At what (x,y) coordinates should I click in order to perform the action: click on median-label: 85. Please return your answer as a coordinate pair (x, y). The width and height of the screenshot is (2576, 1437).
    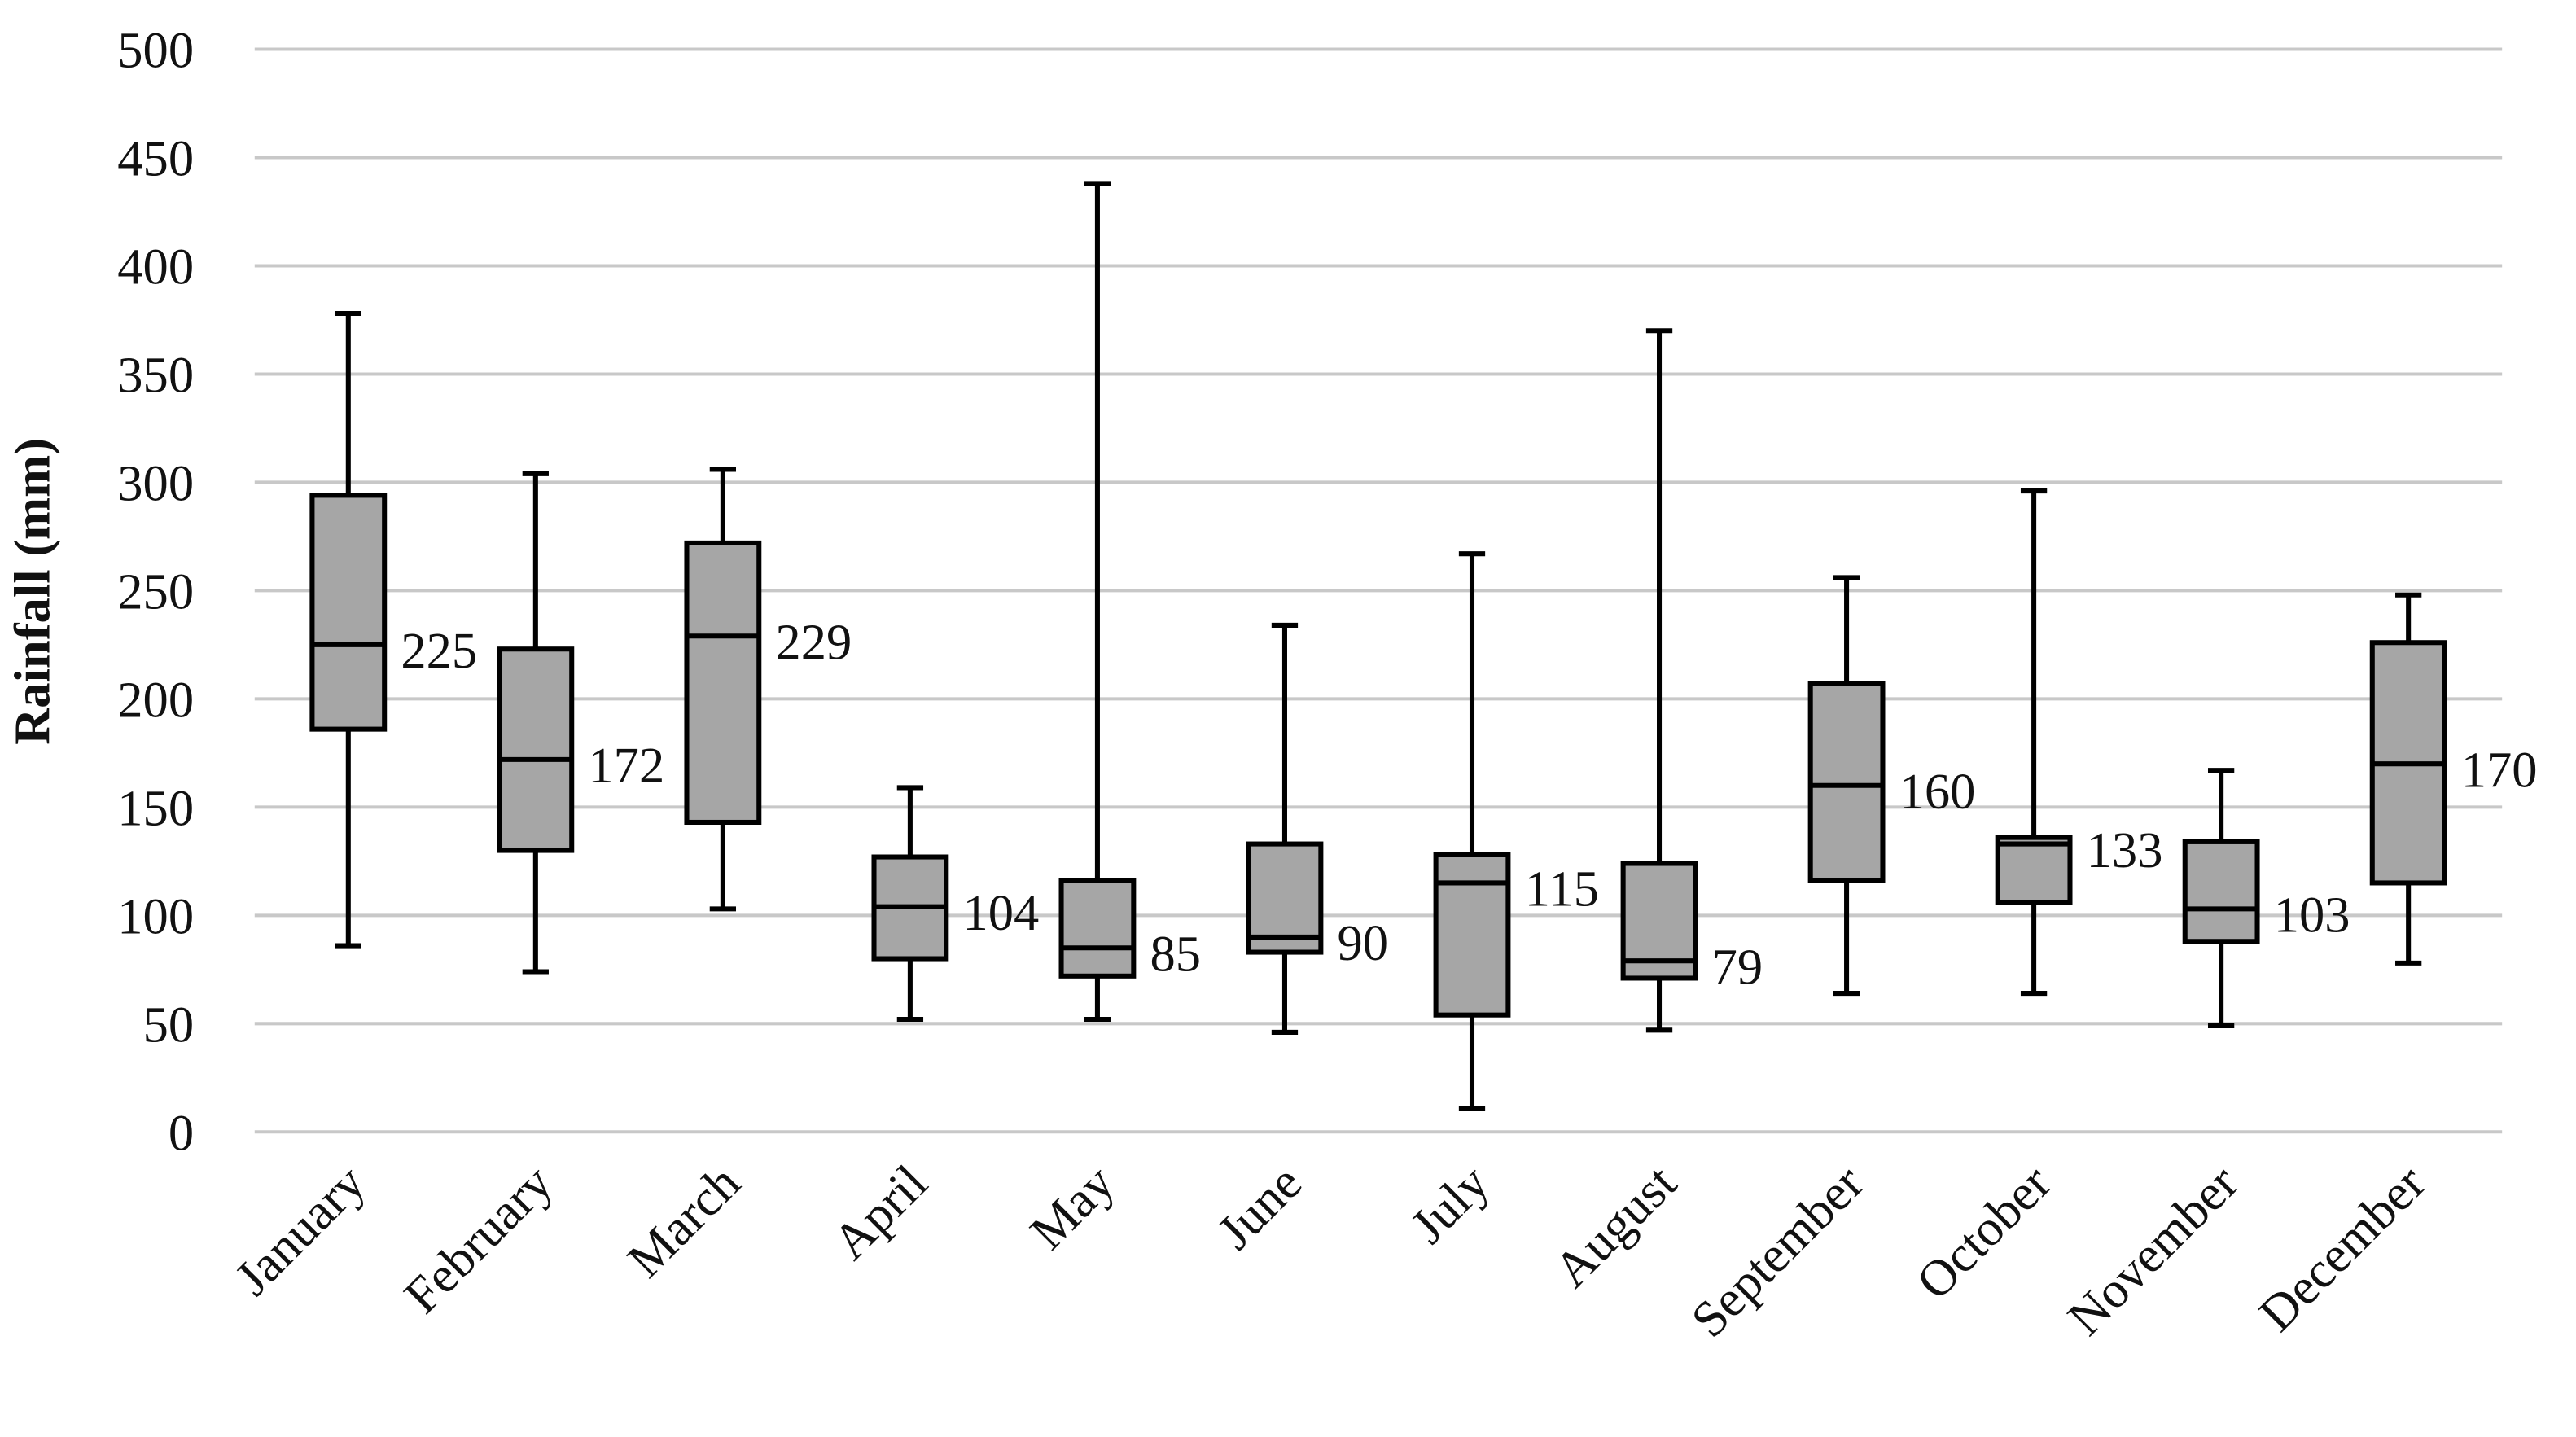
    Looking at the image, I should click on (1176, 953).